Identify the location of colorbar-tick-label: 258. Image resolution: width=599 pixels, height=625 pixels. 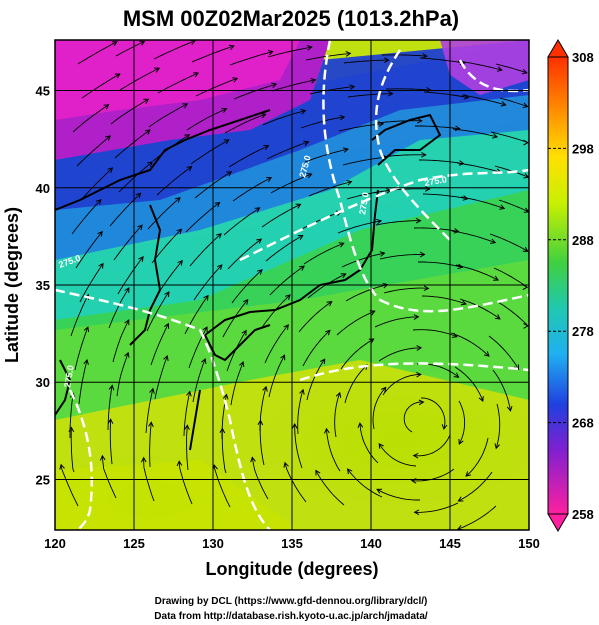
(583, 514).